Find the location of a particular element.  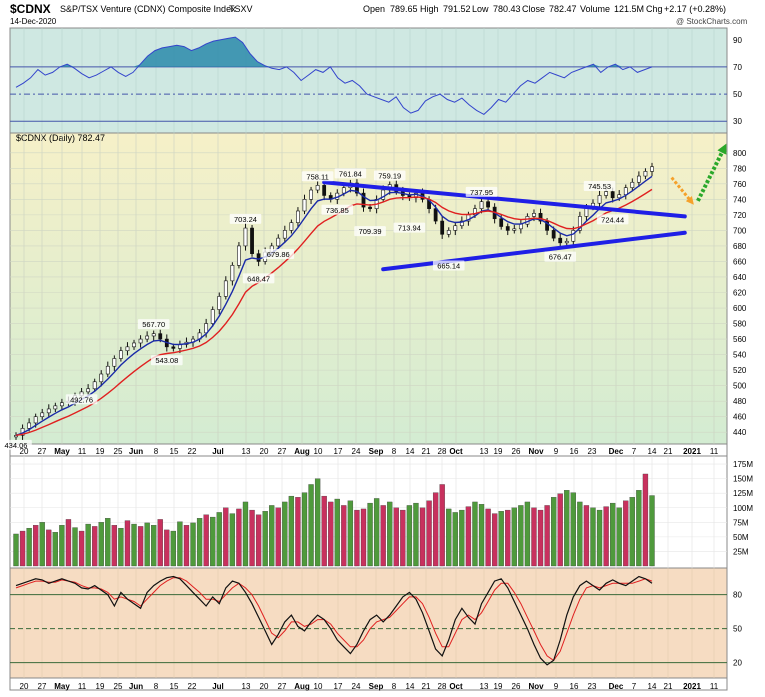

price-y-tick: 760 is located at coordinates (740, 184).